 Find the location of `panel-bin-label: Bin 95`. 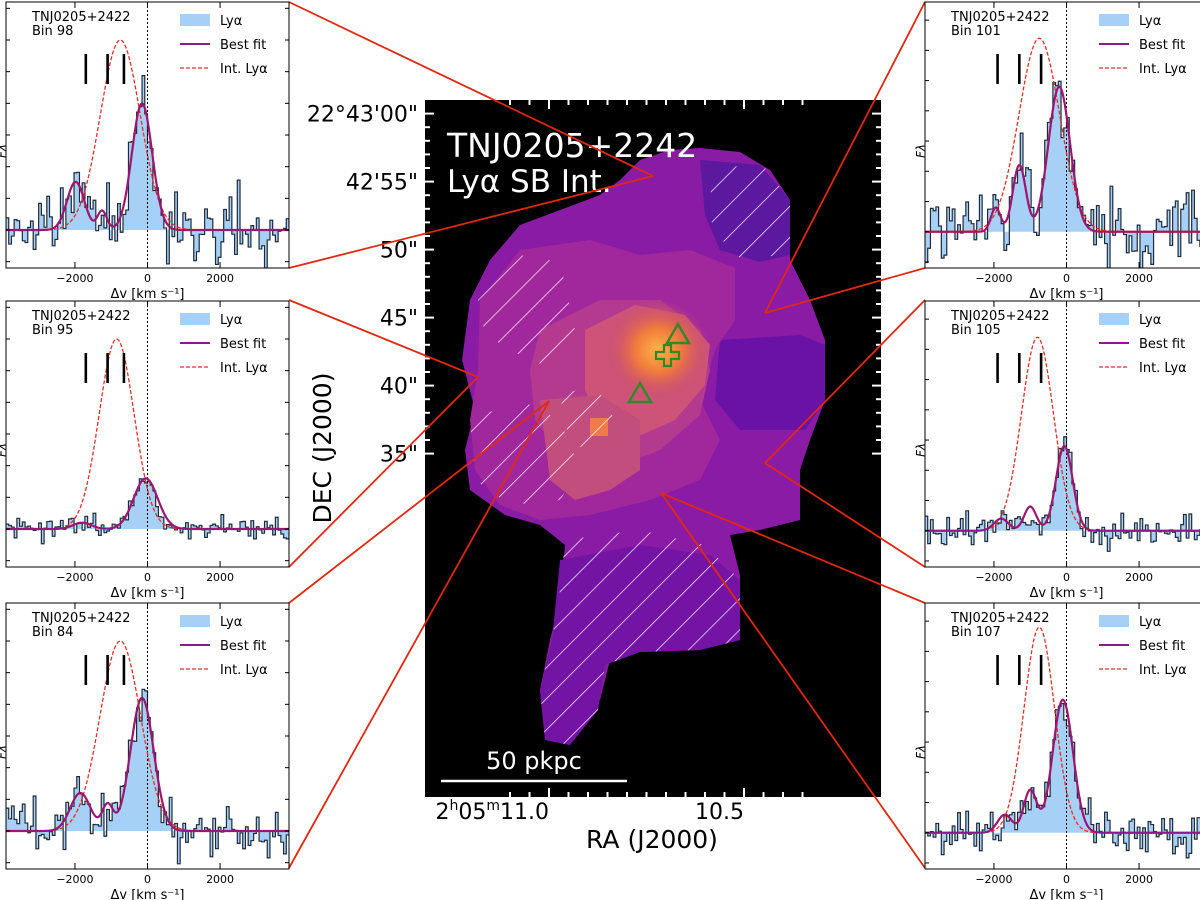

panel-bin-label: Bin 95 is located at coordinates (52, 330).